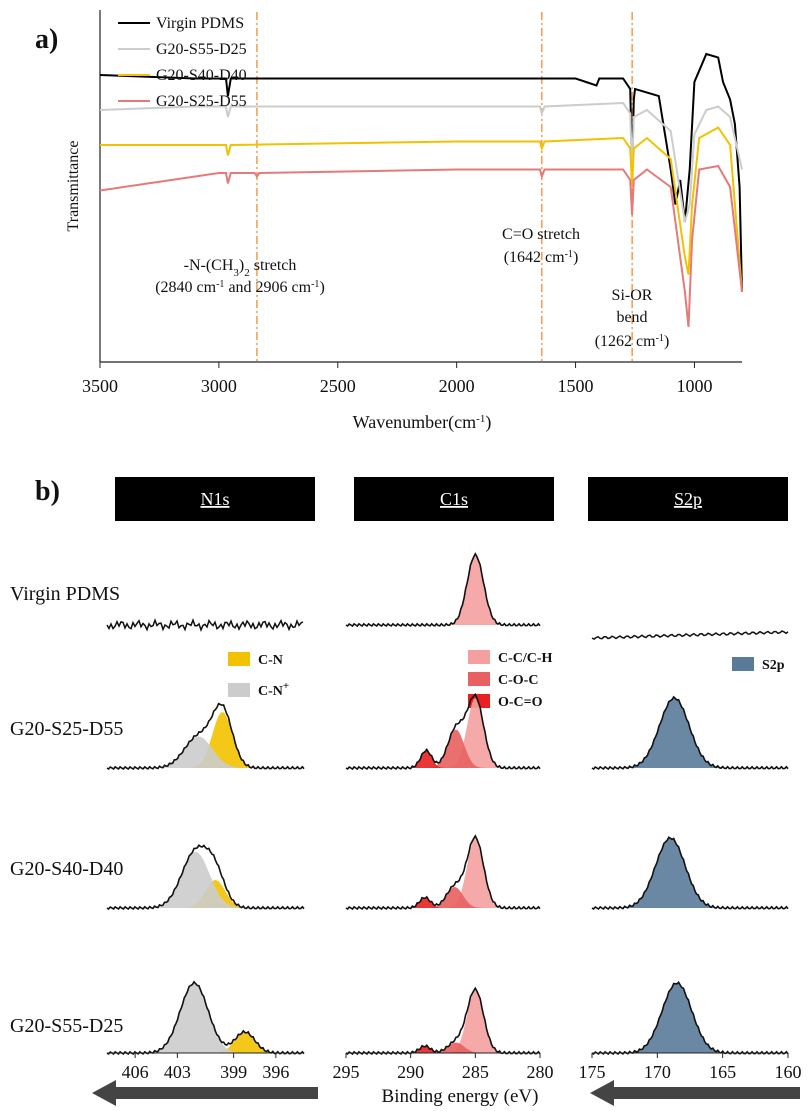  What do you see at coordinates (479, 679) in the screenshot?
I see `legend-swatch-coc` at bounding box center [479, 679].